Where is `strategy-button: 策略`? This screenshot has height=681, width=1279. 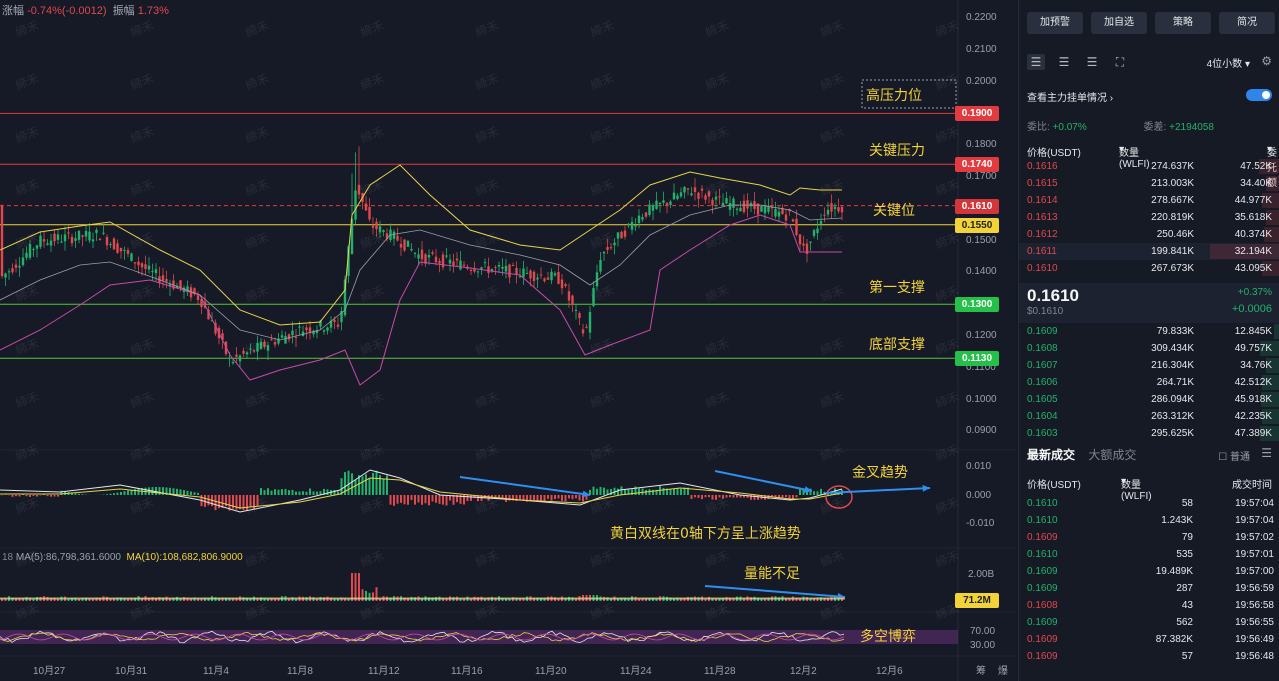 strategy-button: 策略 is located at coordinates (1183, 23).